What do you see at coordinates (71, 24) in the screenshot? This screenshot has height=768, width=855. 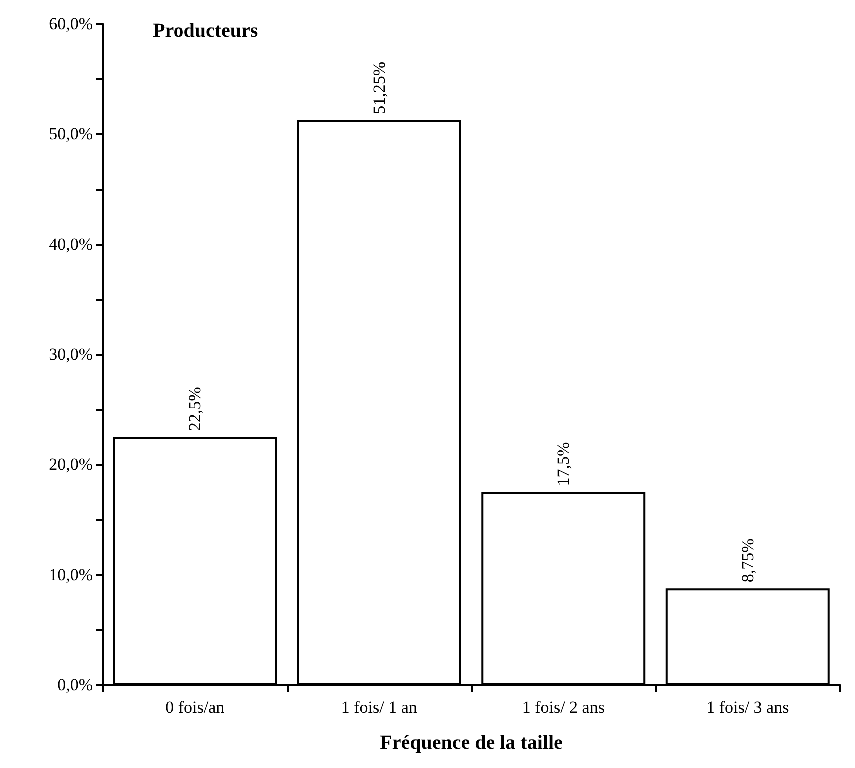 I see `y-tick-label: 60,0%` at bounding box center [71, 24].